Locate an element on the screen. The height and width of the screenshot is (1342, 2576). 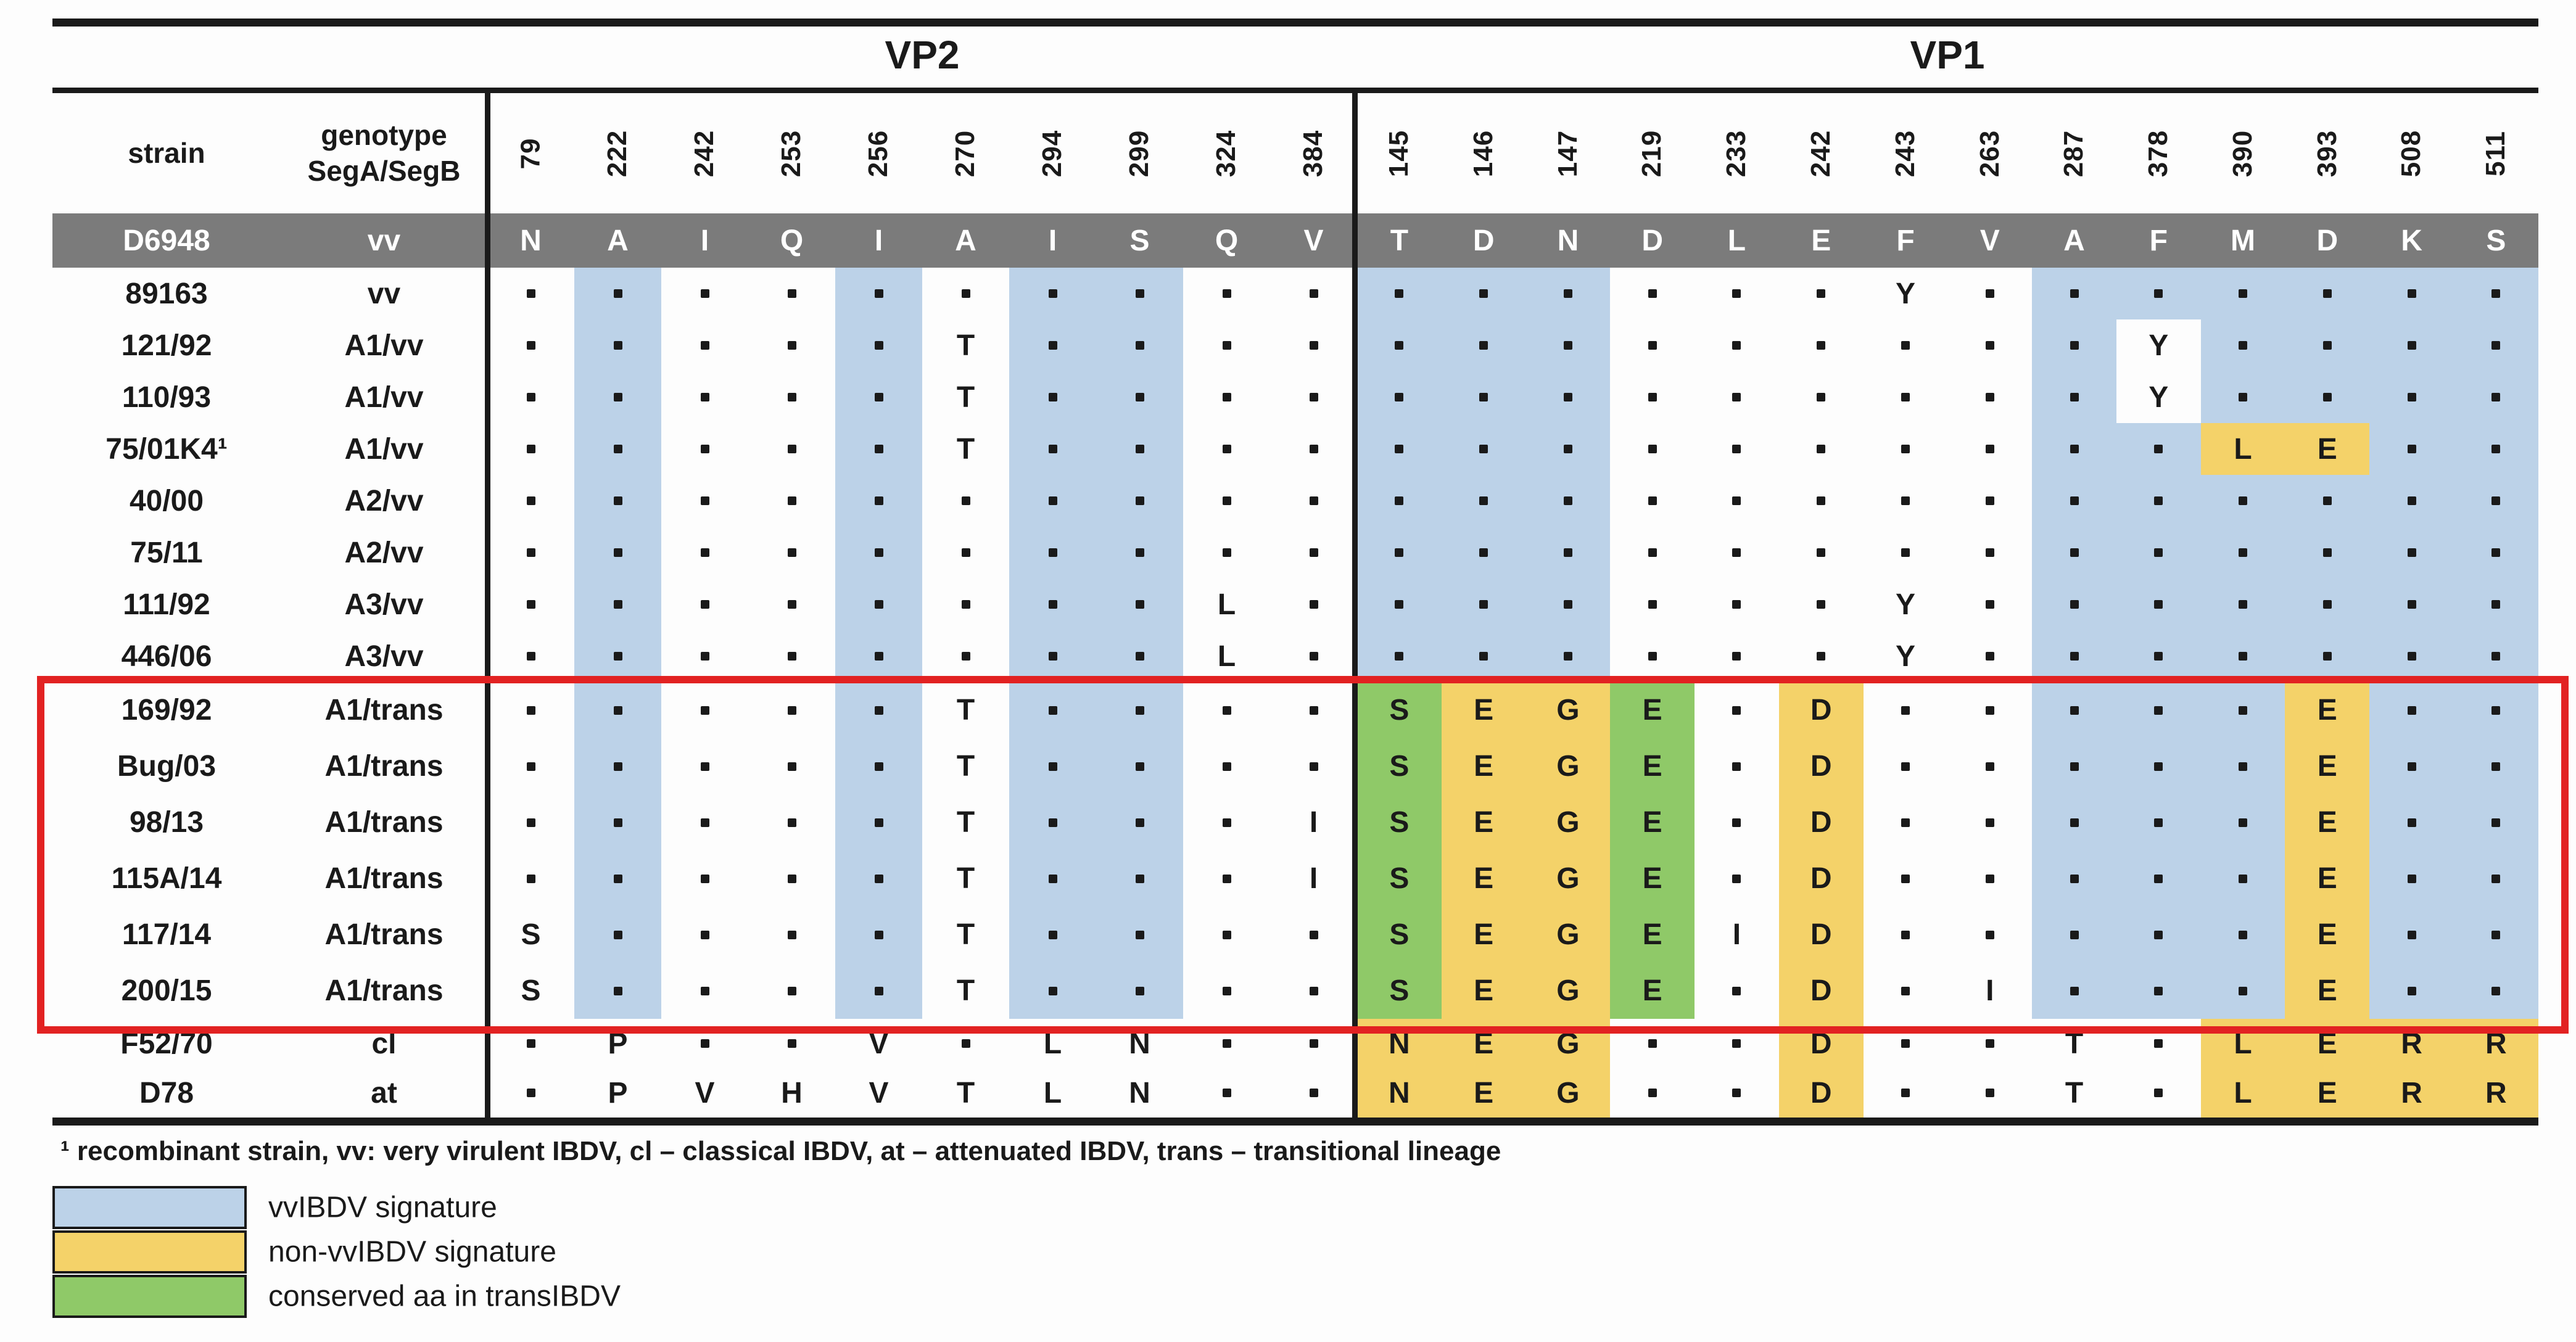
aa-cell-121/92-vp2-253 is located at coordinates (791, 345).